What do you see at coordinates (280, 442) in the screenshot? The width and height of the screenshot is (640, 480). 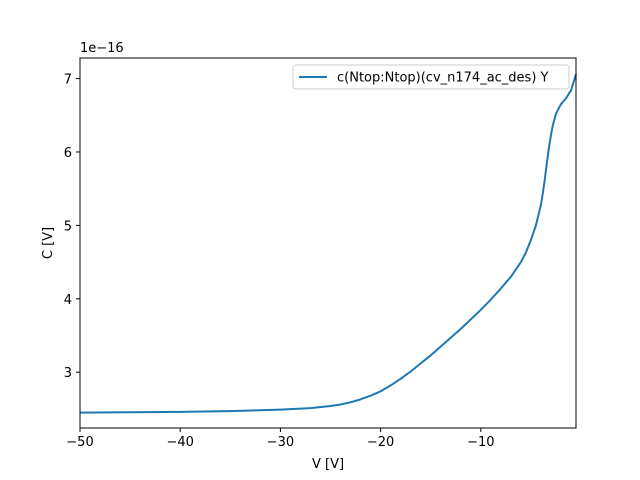 I see `x-tick-label: −30` at bounding box center [280, 442].